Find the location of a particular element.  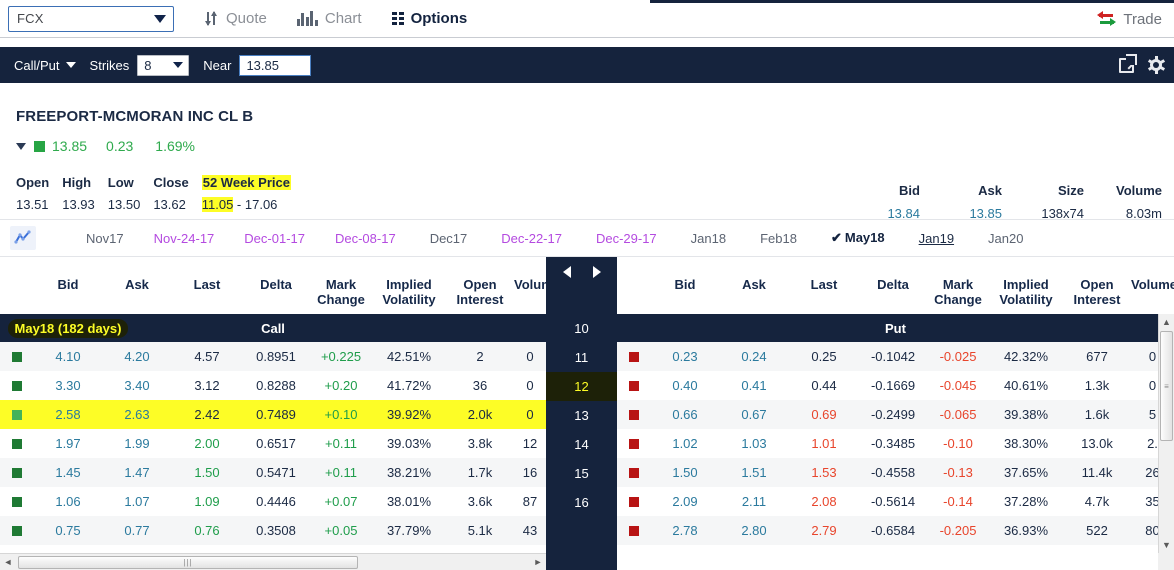

put-cell-bid: 0.40 is located at coordinates (685, 385).